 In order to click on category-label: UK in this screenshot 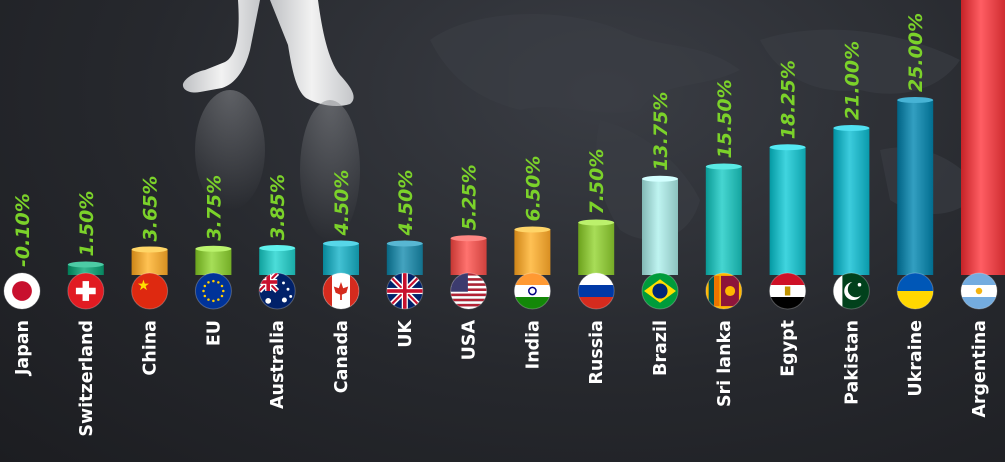, I will do `click(406, 333)`.